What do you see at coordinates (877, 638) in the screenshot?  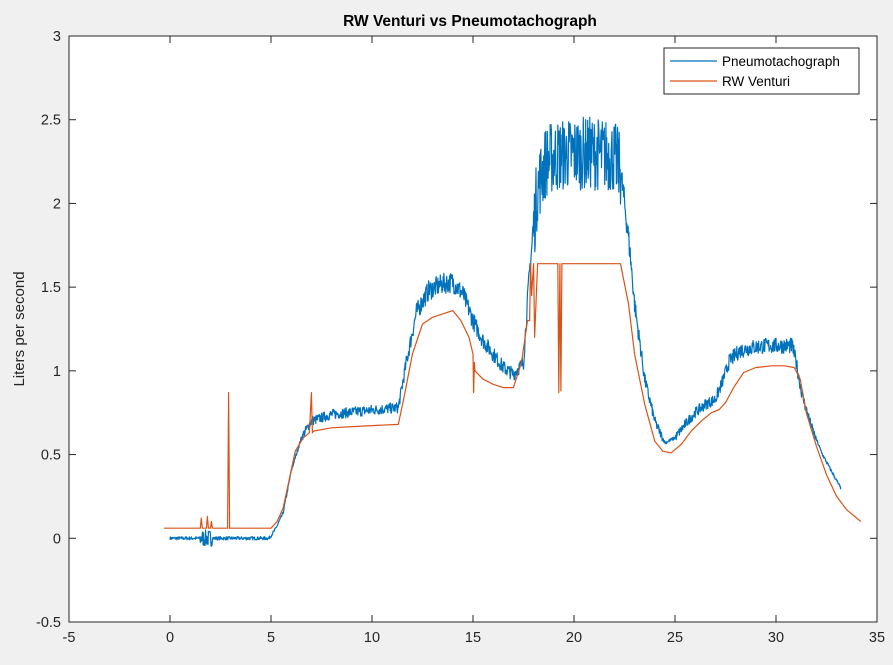 I see `x-tick-label: 35` at bounding box center [877, 638].